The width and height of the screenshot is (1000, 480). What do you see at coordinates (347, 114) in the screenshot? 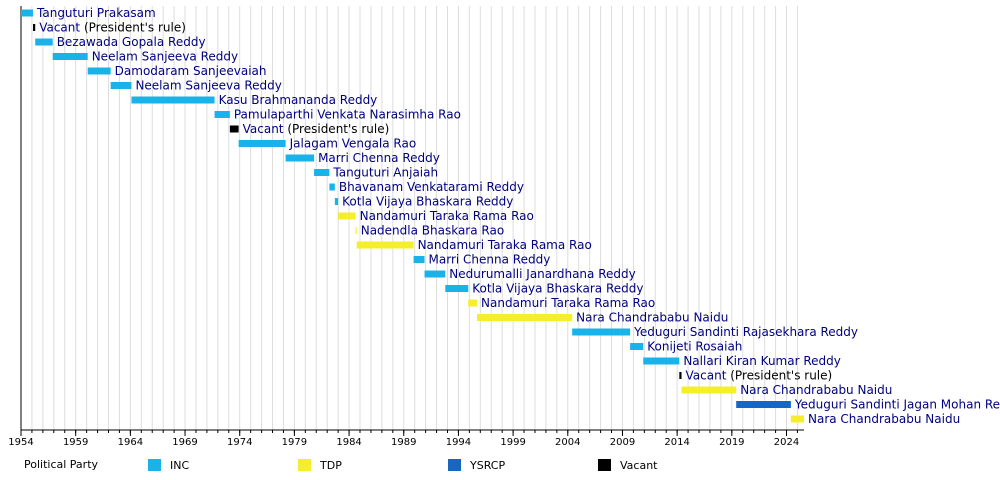
I see `term-label: Pamulaparthi Venkata Narasimha Rao` at bounding box center [347, 114].